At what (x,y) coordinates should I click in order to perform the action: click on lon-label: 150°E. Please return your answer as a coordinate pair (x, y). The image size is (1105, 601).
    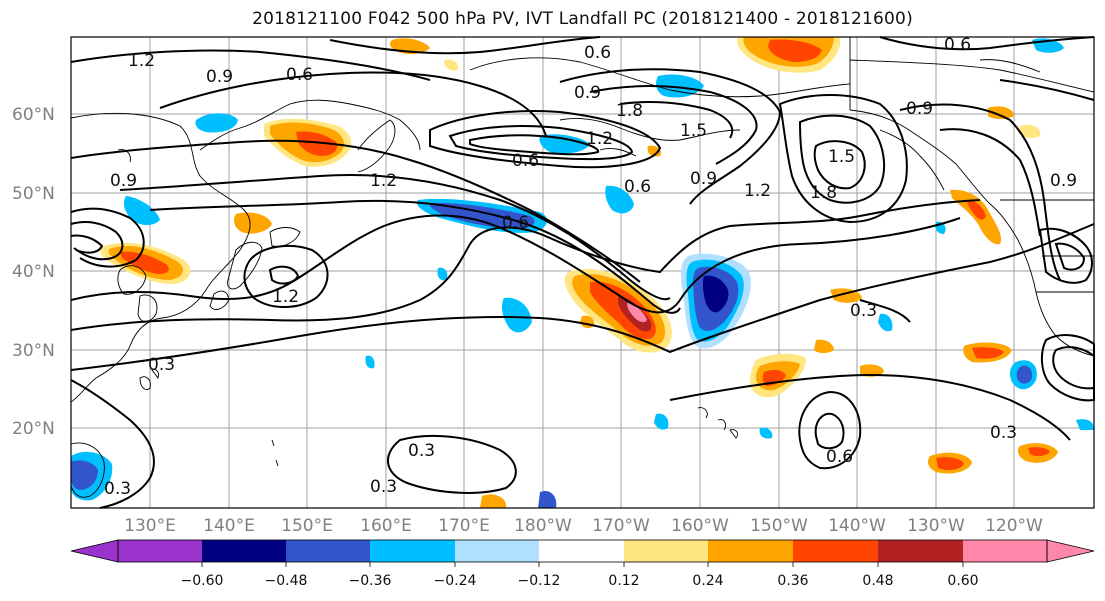
    Looking at the image, I should click on (307, 526).